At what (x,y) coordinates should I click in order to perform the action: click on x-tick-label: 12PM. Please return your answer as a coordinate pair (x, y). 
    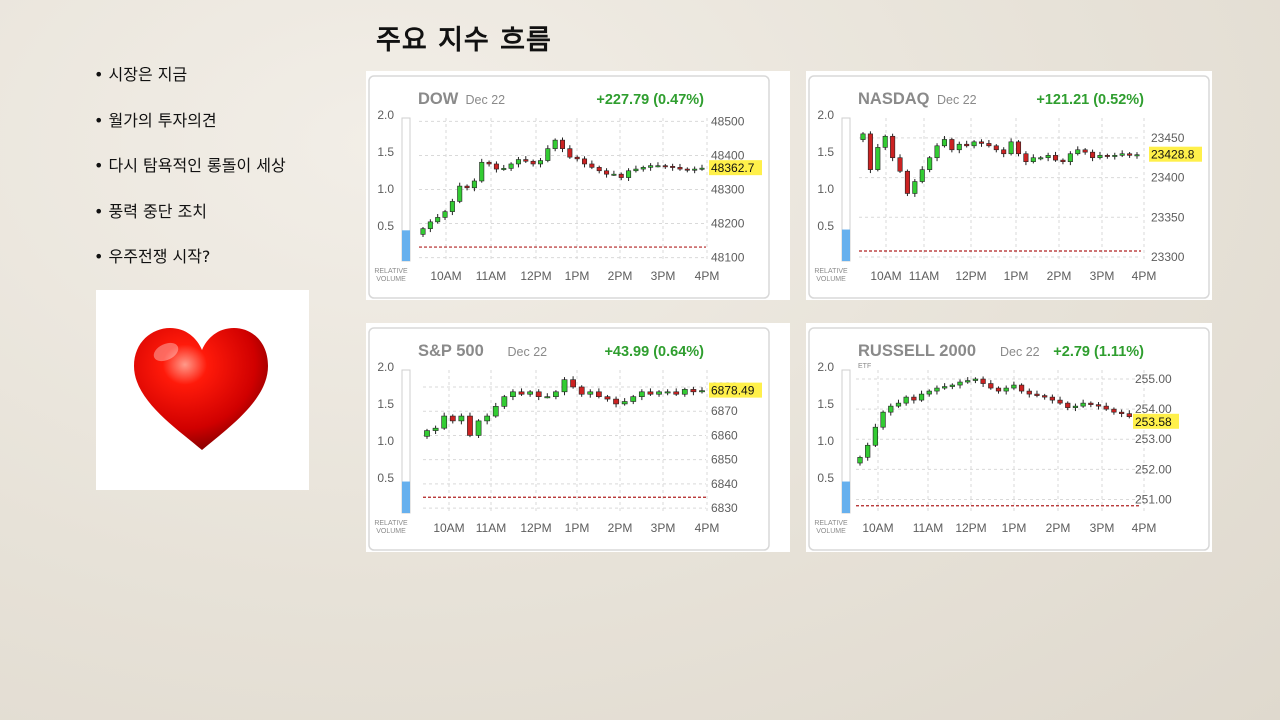
    Looking at the image, I should click on (535, 276).